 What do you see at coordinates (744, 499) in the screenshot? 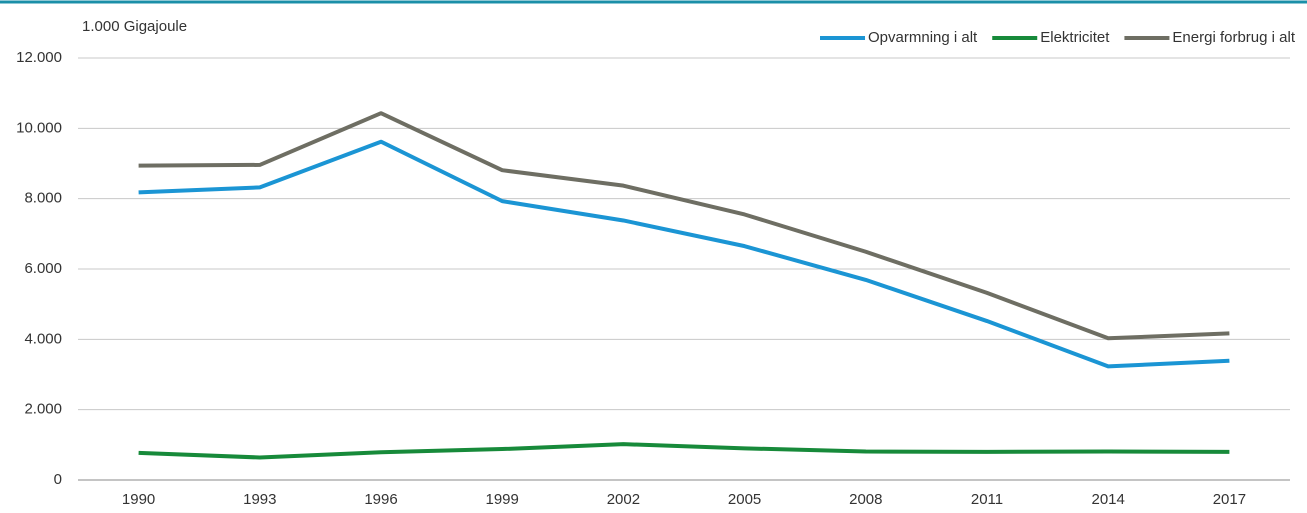
I see `x-tick-label: 2005` at bounding box center [744, 499].